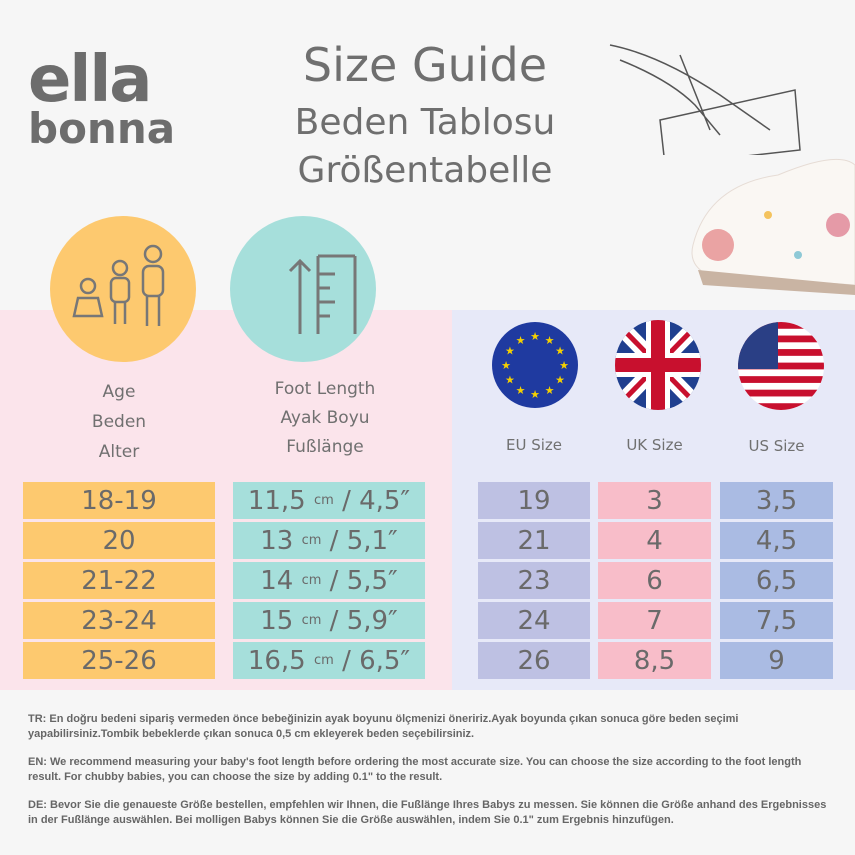  What do you see at coordinates (90, 80) in the screenshot?
I see `logo-line-1: ella` at bounding box center [90, 80].